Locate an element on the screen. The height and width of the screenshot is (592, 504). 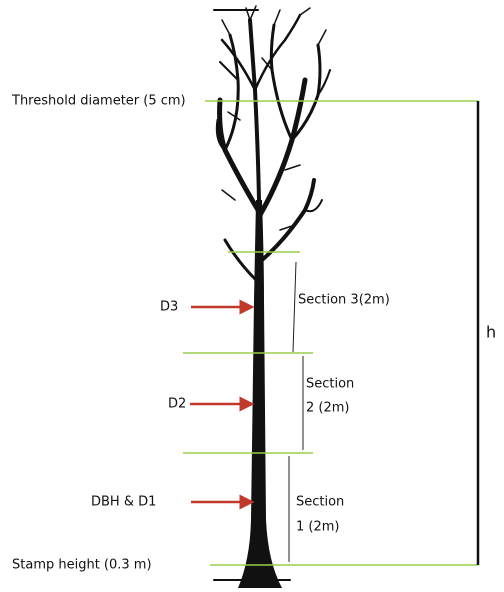
section-label: 2 (2m) is located at coordinates (327, 408).